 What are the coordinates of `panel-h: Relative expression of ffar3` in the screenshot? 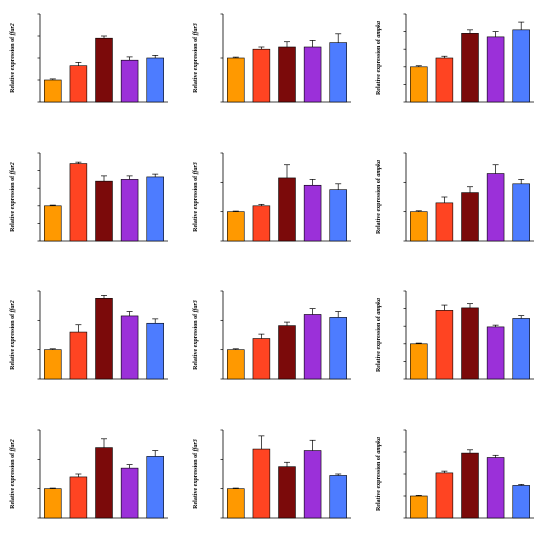 It's located at (272, 335).